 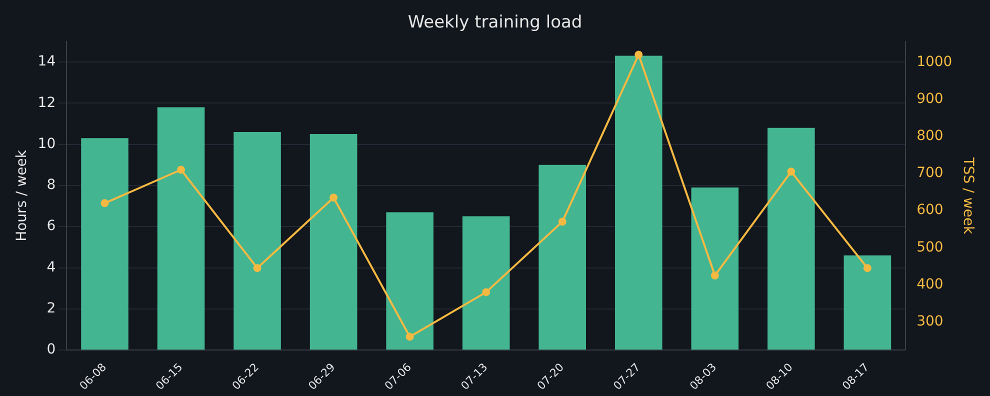 What do you see at coordinates (51, 267) in the screenshot?
I see `y-tick-label: 4` at bounding box center [51, 267].